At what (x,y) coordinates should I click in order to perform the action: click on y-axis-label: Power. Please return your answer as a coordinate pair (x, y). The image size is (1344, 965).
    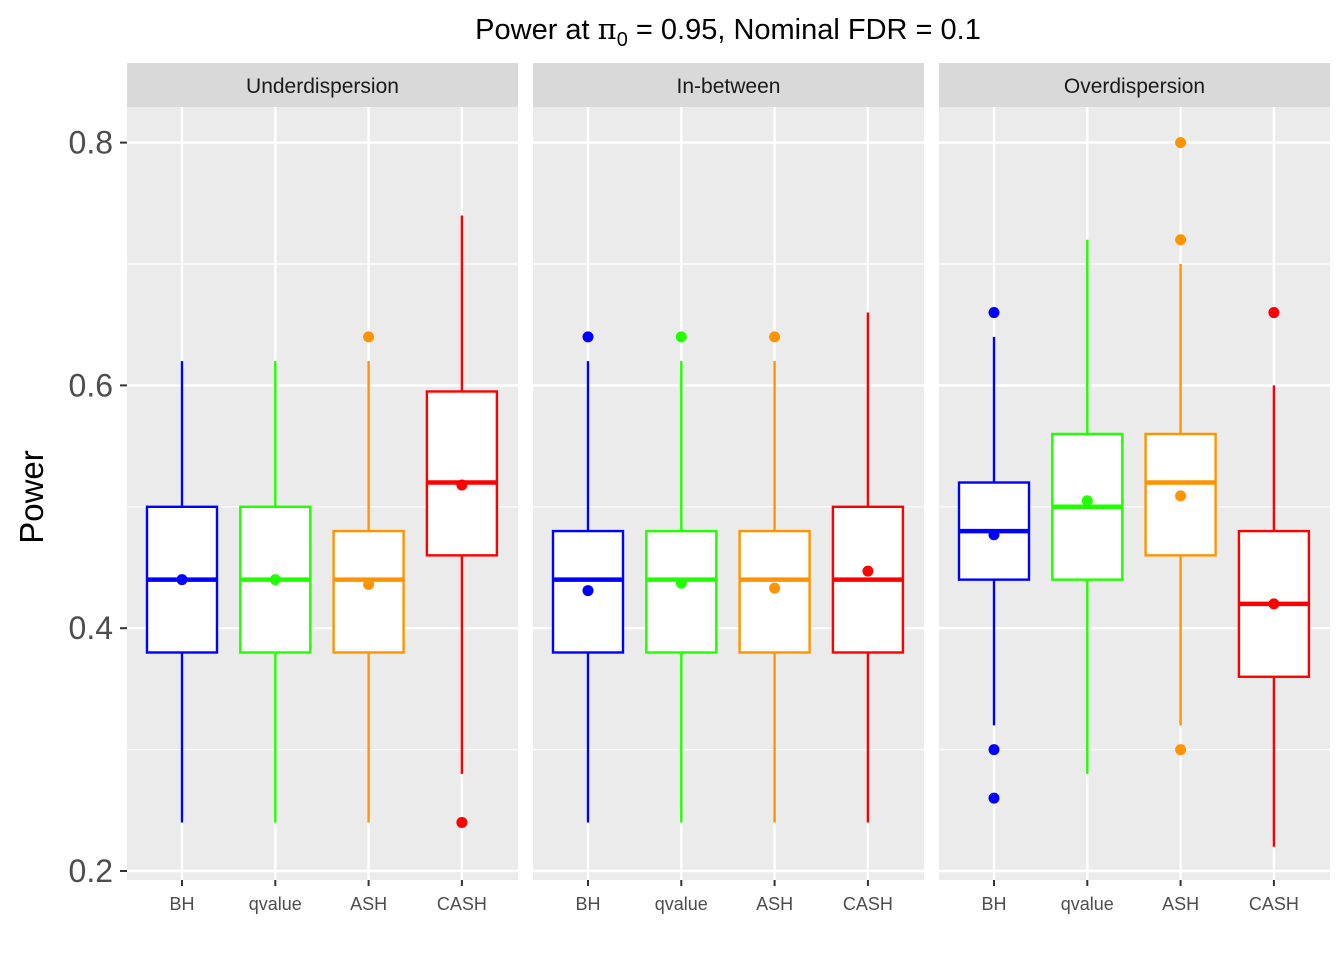
    Looking at the image, I should click on (31, 497).